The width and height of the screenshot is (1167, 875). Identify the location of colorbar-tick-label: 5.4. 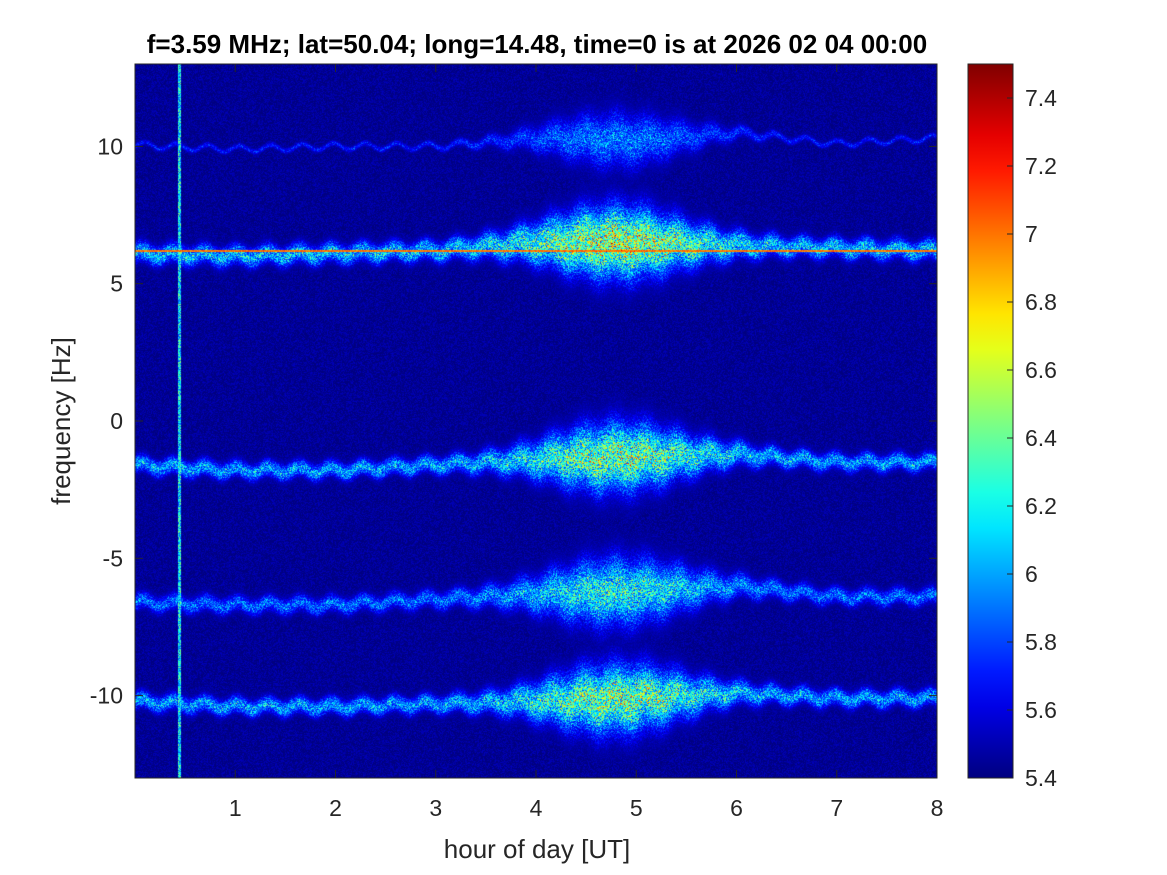
(1041, 778).